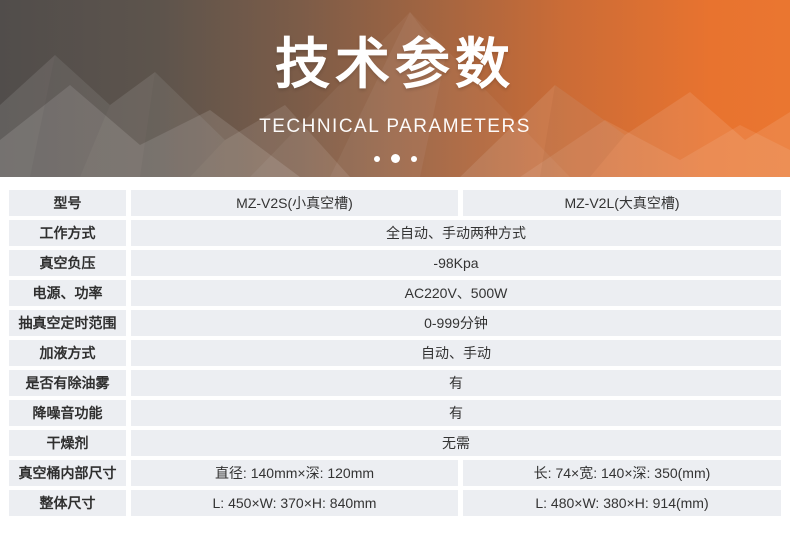 The height and width of the screenshot is (558, 790). What do you see at coordinates (67, 383) in the screenshot?
I see `spec-label: 是否有除油雾` at bounding box center [67, 383].